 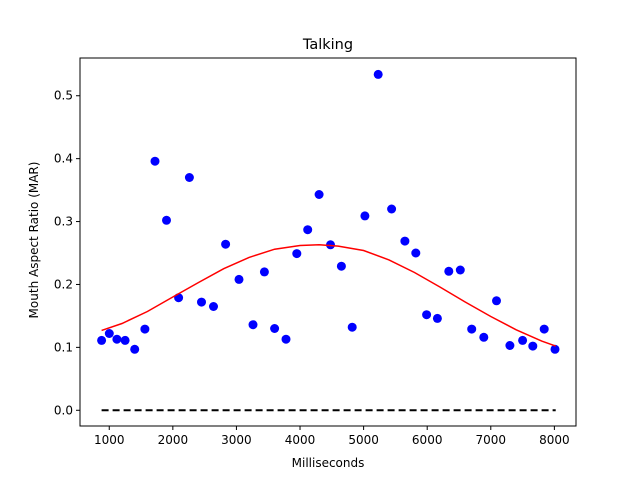 I want to click on chart-title: Talking, so click(x=327, y=45).